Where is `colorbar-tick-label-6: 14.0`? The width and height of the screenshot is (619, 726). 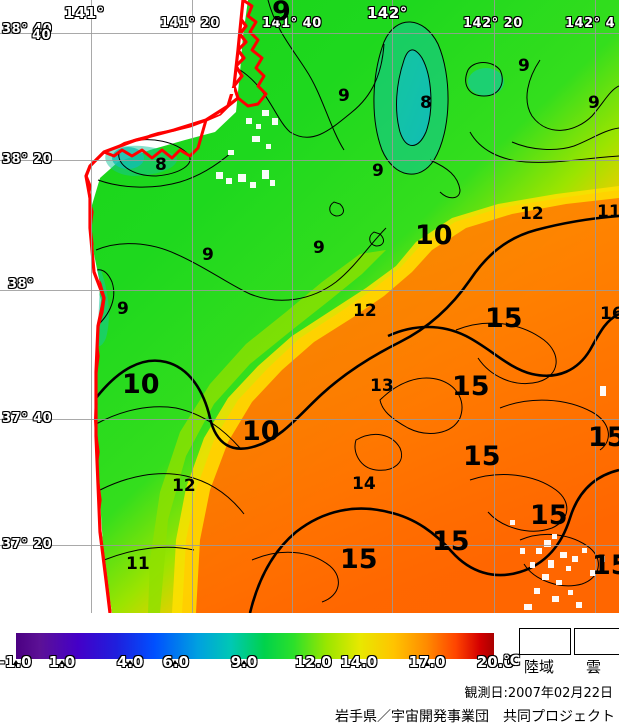 colorbar-tick-label-6: 14.0 is located at coordinates (359, 662).